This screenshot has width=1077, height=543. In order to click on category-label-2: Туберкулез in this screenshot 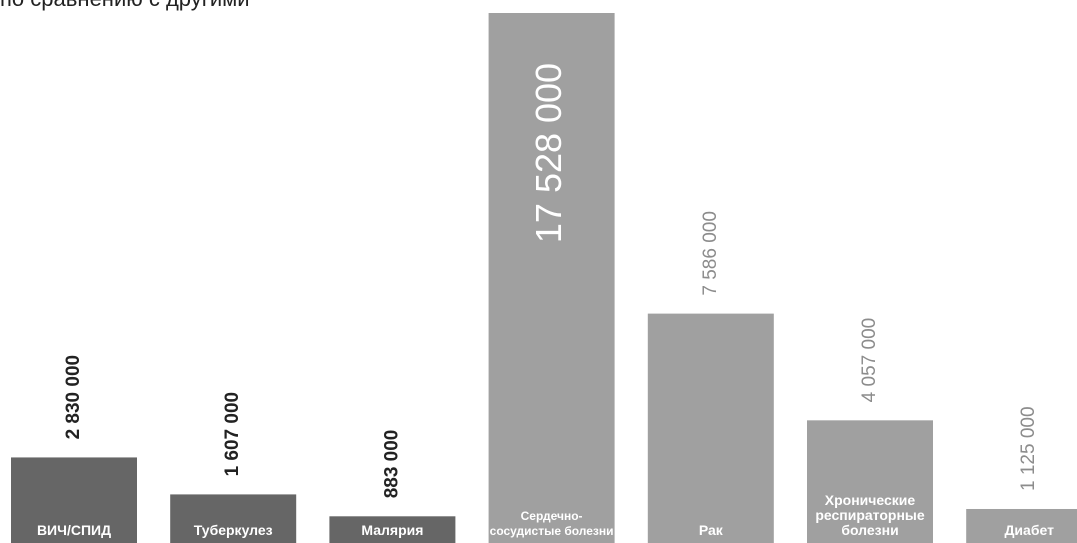, I will do `click(233, 530)`.